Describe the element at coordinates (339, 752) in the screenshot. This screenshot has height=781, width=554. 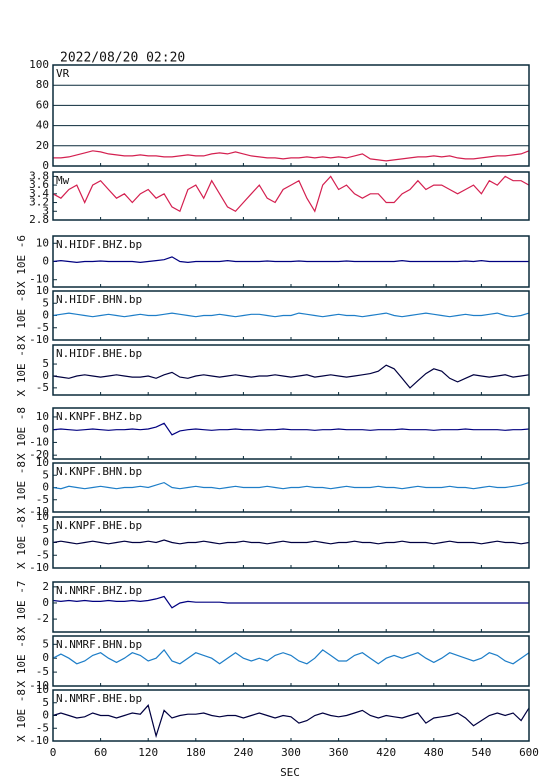
I see `x-tick-label: 360` at that location.